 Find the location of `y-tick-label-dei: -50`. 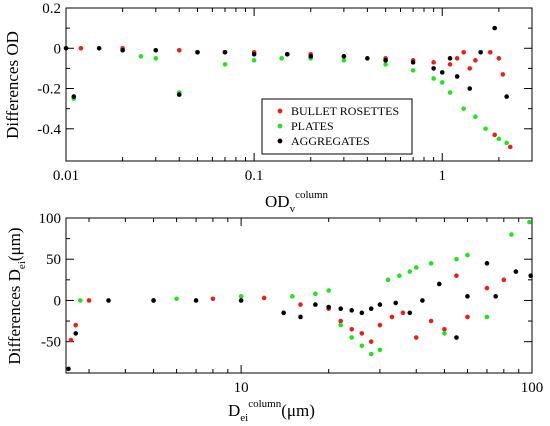

y-tick-label-dei: -50 is located at coordinates (51, 343).